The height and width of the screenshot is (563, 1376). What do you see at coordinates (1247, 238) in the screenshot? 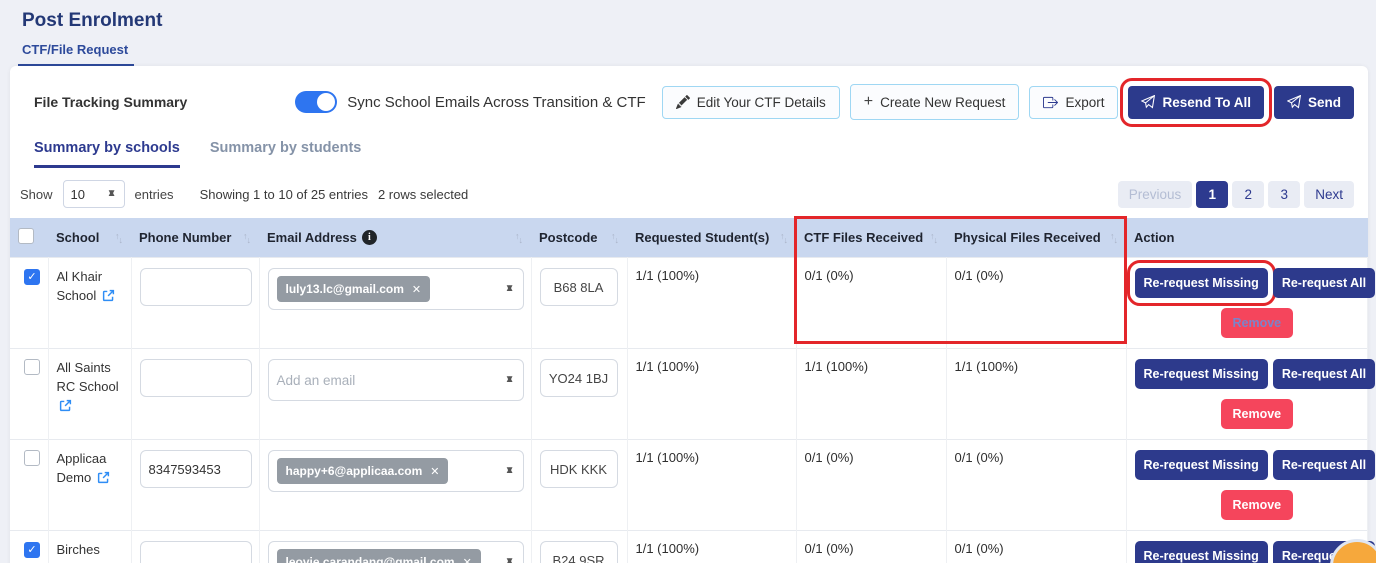
I see `column-header-action: Action` at bounding box center [1247, 238].